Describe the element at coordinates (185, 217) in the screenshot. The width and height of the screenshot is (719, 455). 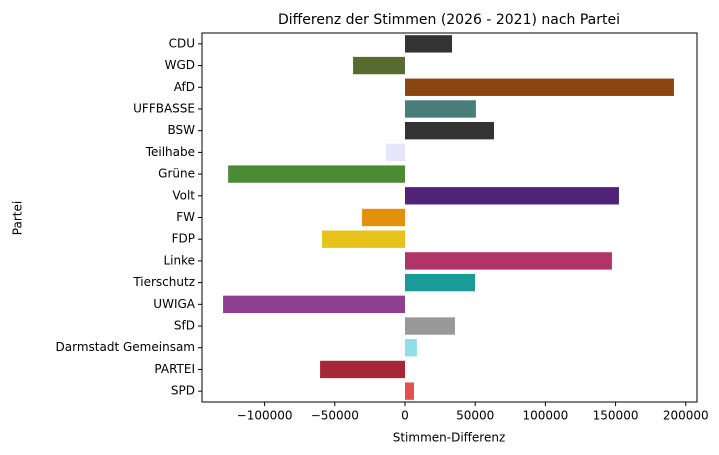
I see `y-tick-label: FW` at that location.